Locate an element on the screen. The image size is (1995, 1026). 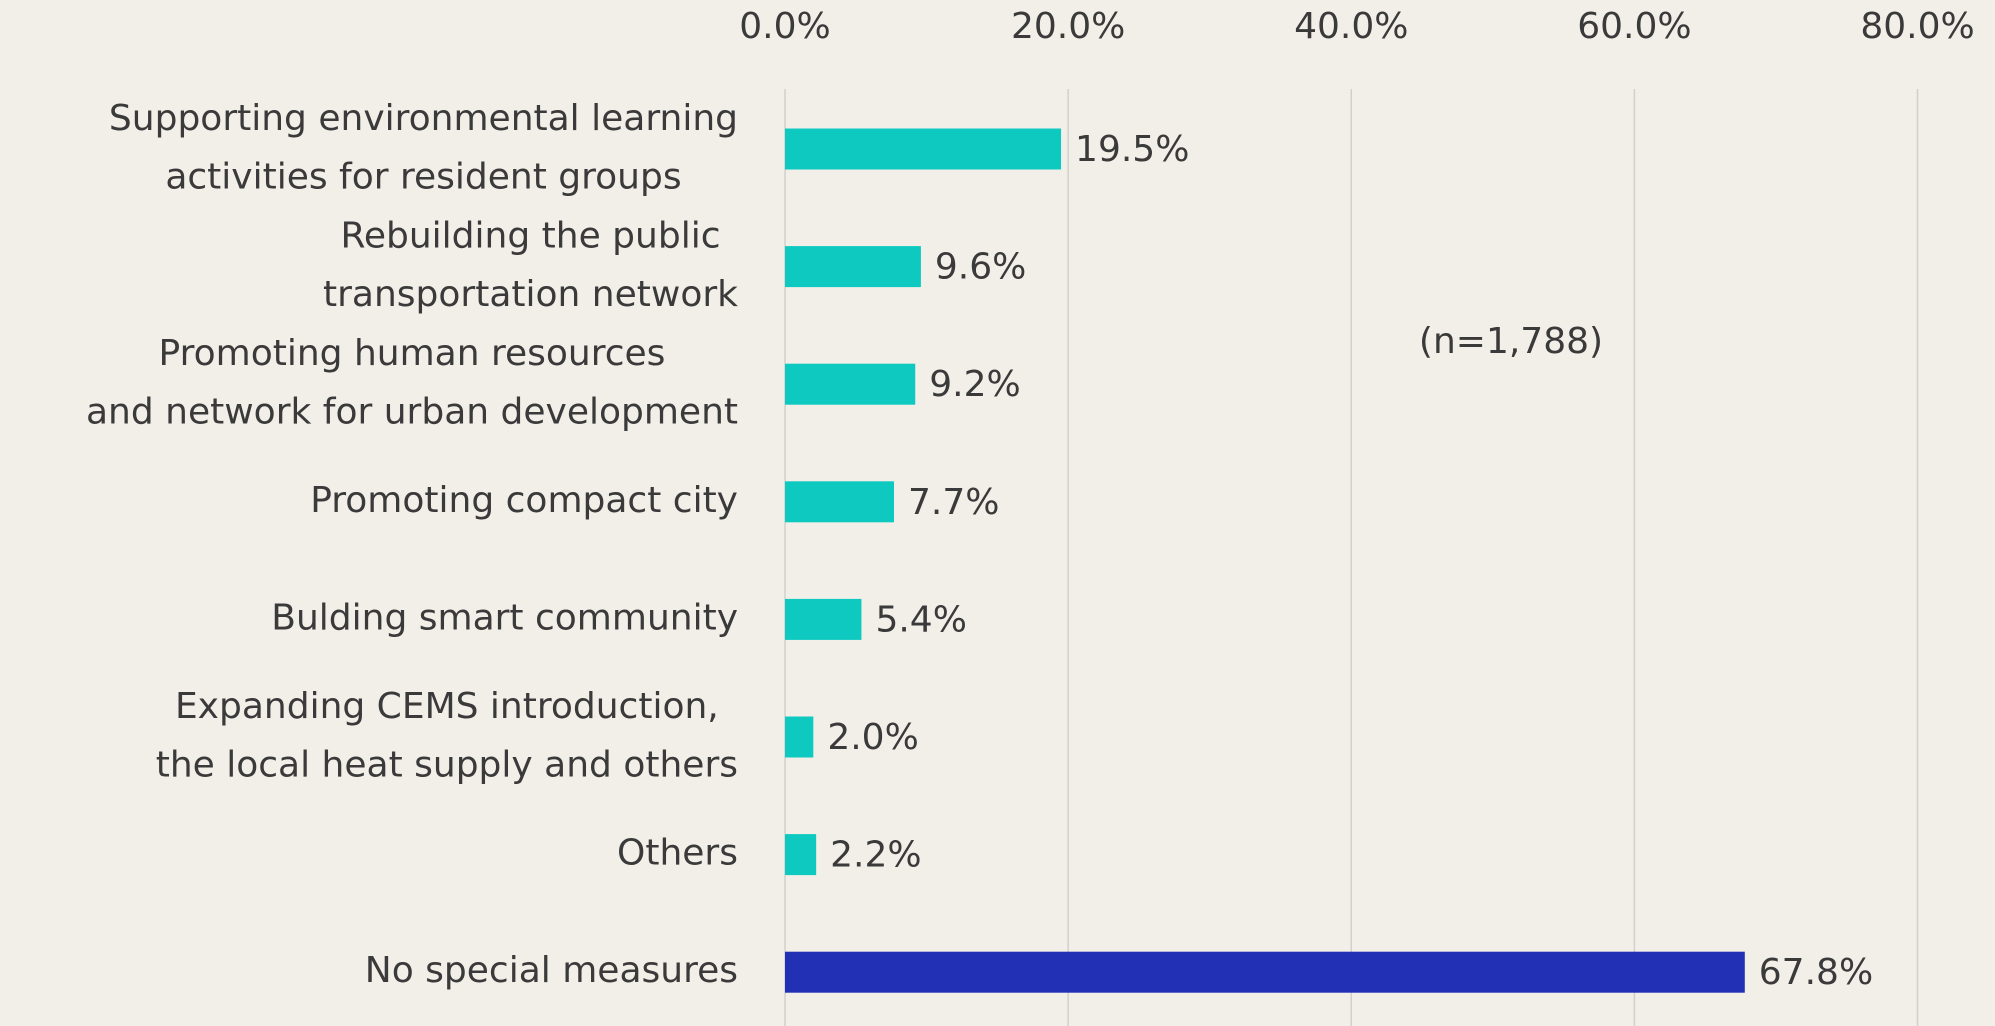
x-tick-label: 80.0% is located at coordinates (1917, 26).